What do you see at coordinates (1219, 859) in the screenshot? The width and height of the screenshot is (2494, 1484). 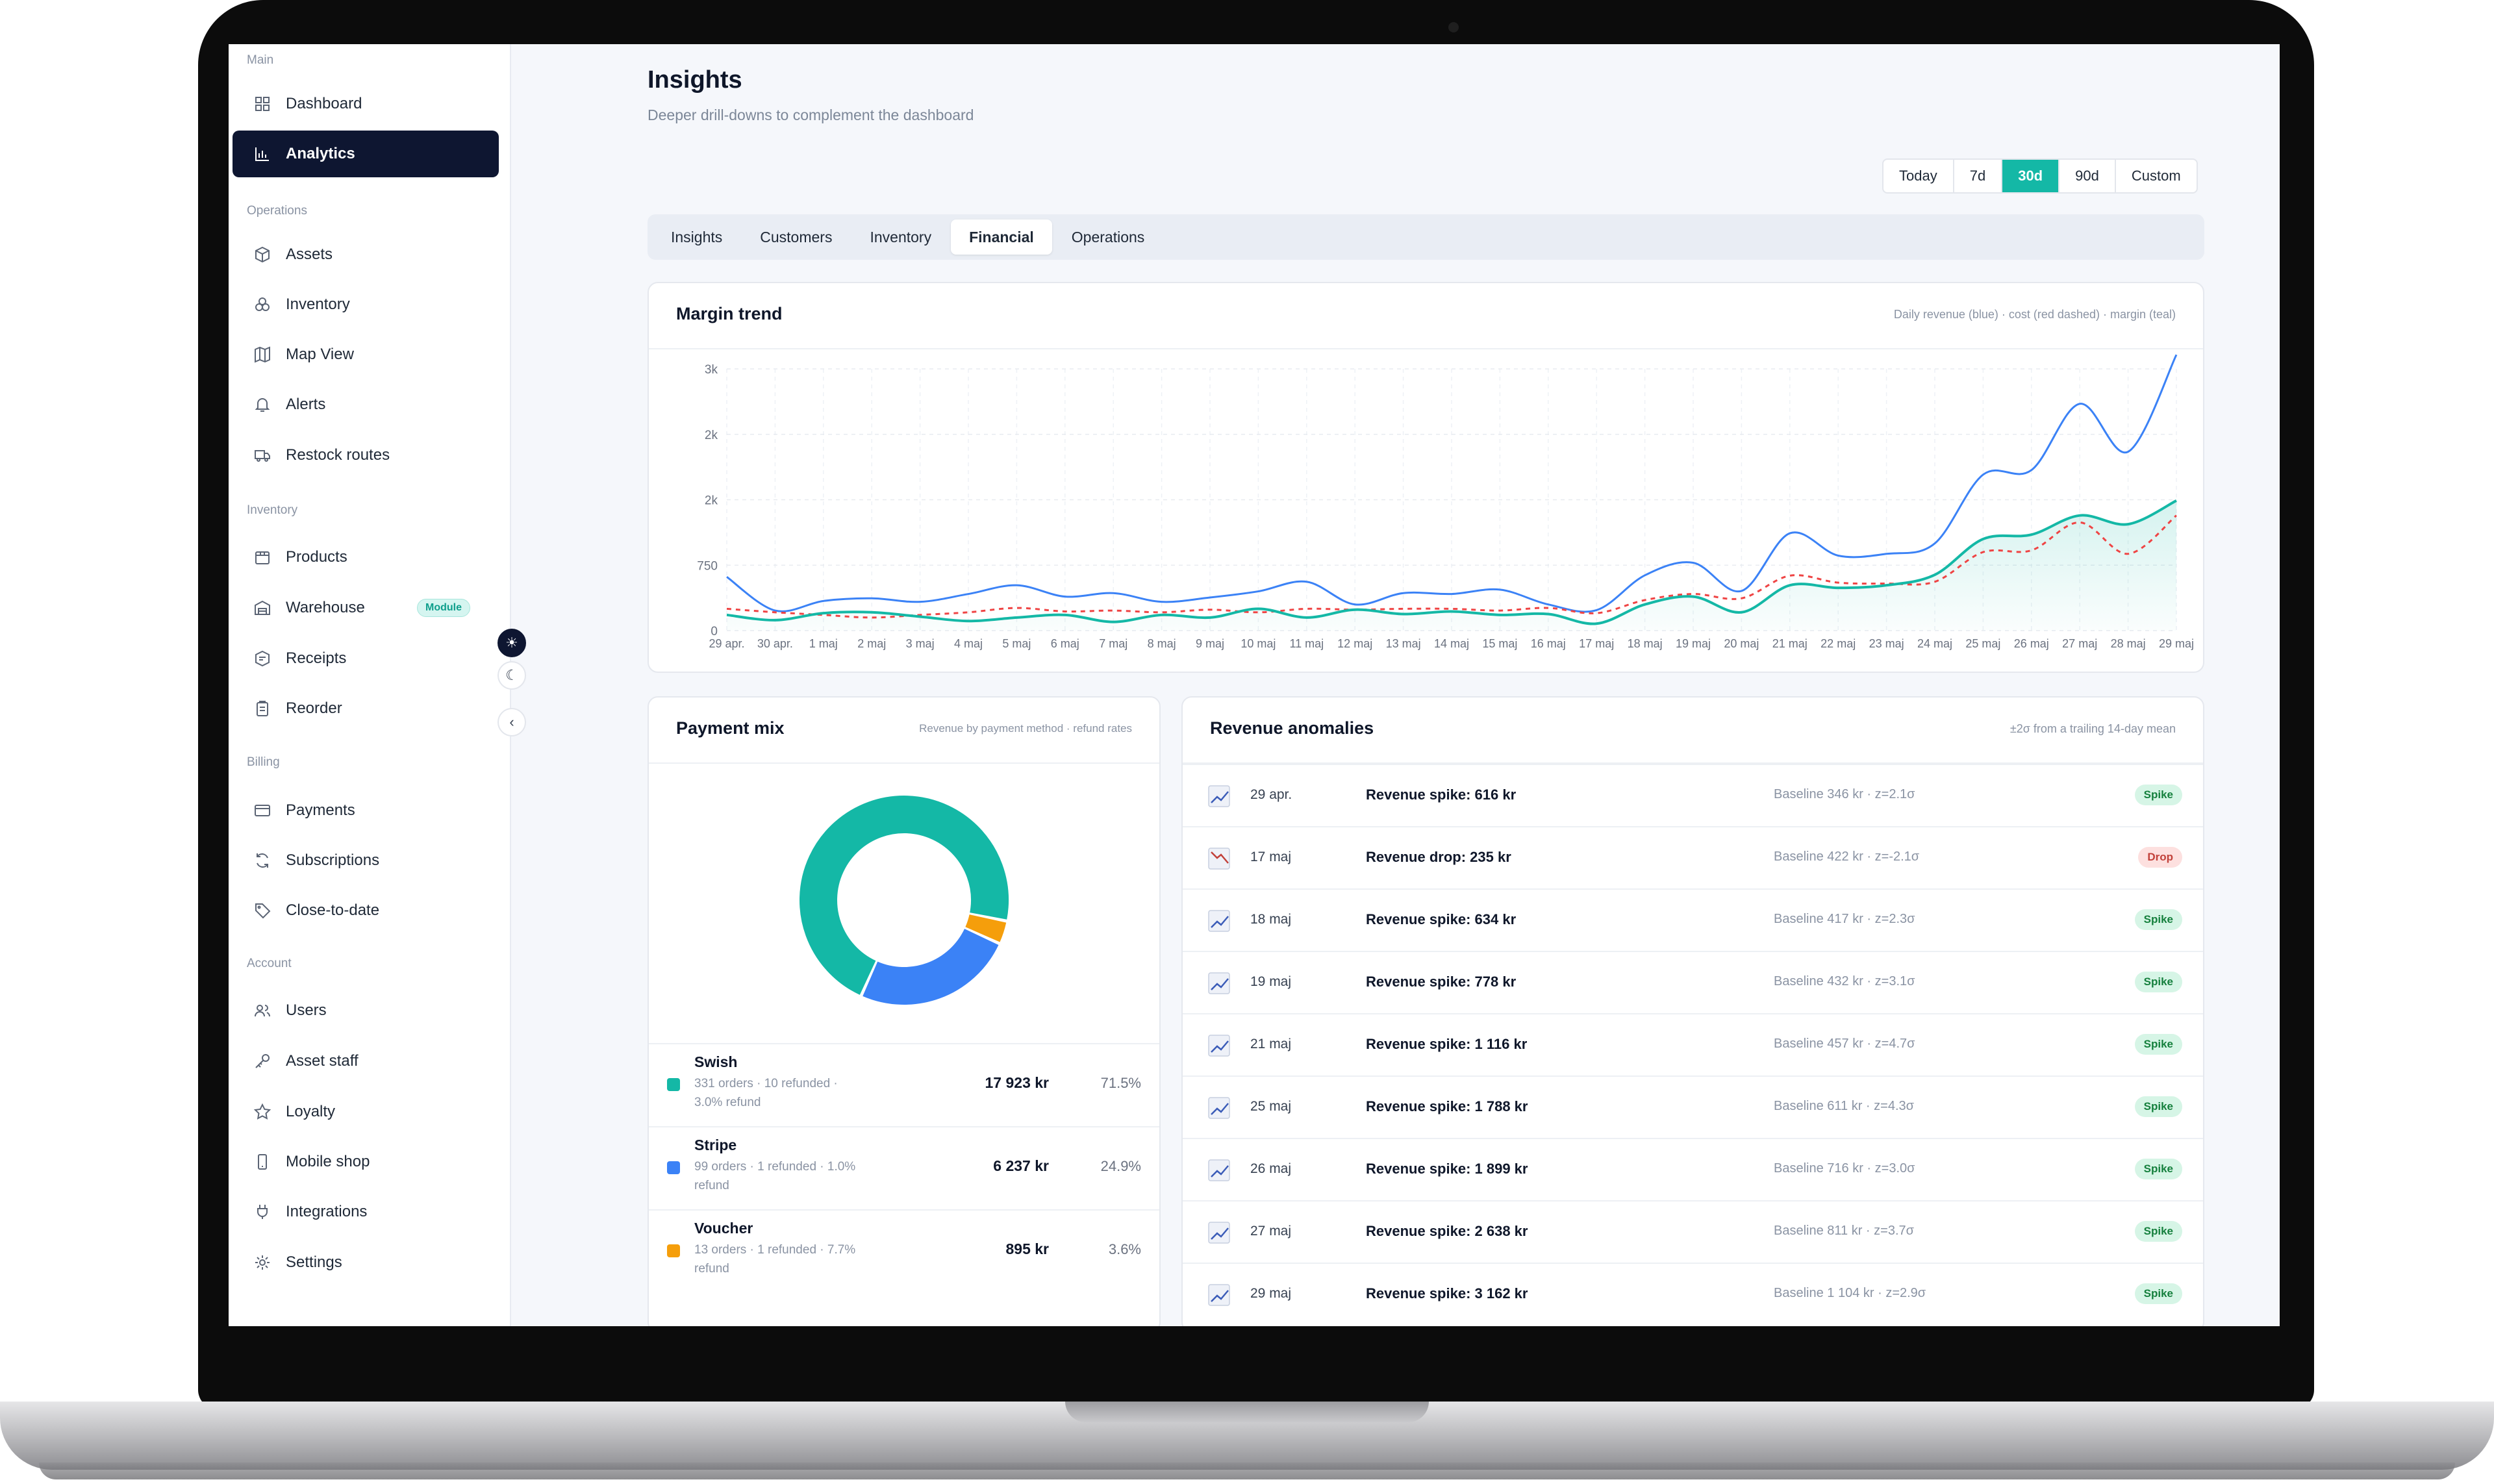 I see `trend-down-icon` at bounding box center [1219, 859].